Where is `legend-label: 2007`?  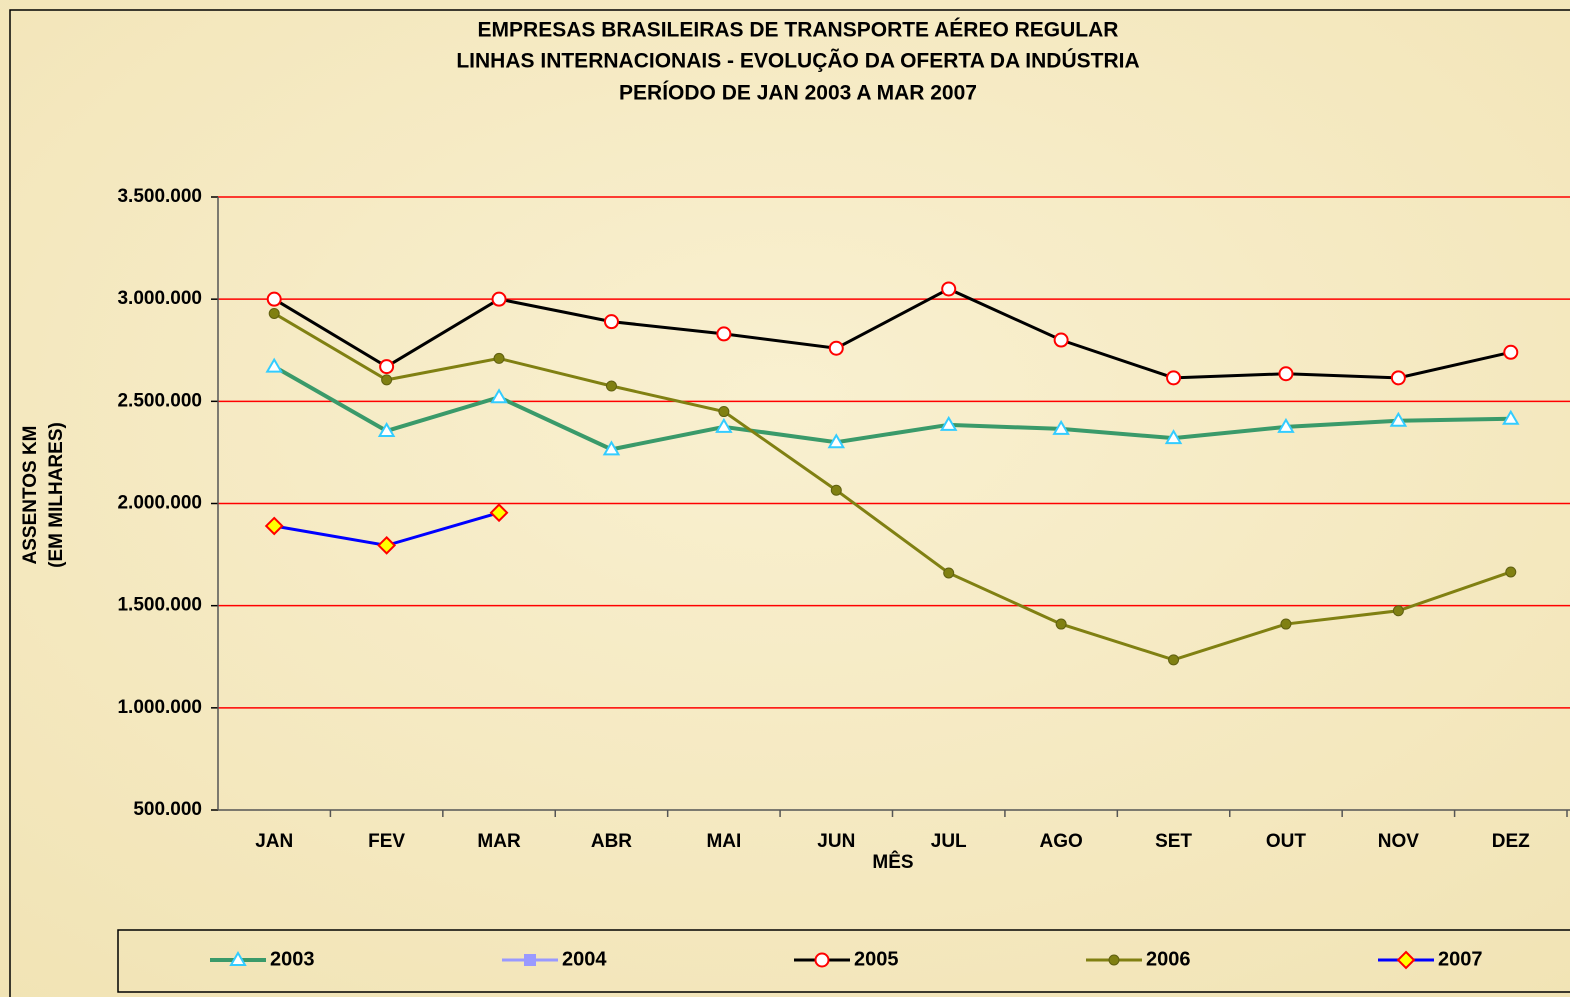 legend-label: 2007 is located at coordinates (1460, 959).